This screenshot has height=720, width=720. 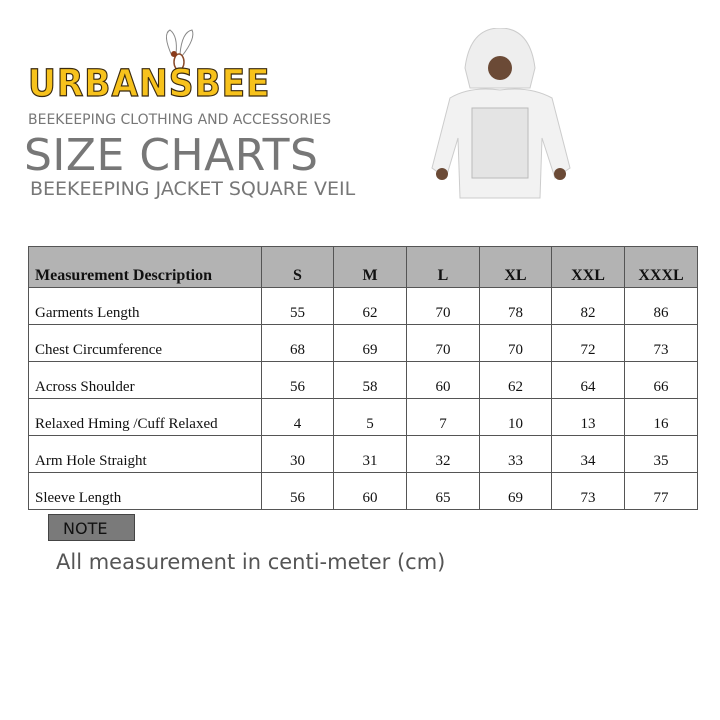 I want to click on column-header: XXL, so click(x=588, y=267).